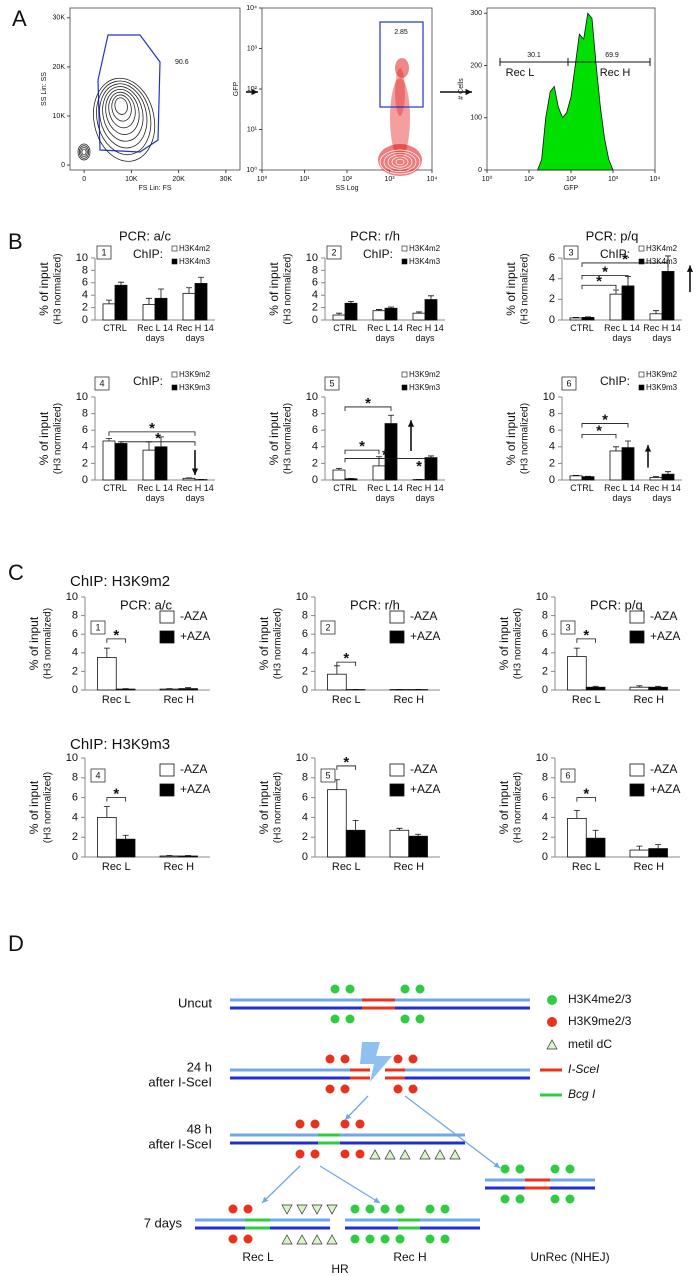 The image size is (697, 1276). What do you see at coordinates (567, 627) in the screenshot?
I see `chart-number: 3` at bounding box center [567, 627].